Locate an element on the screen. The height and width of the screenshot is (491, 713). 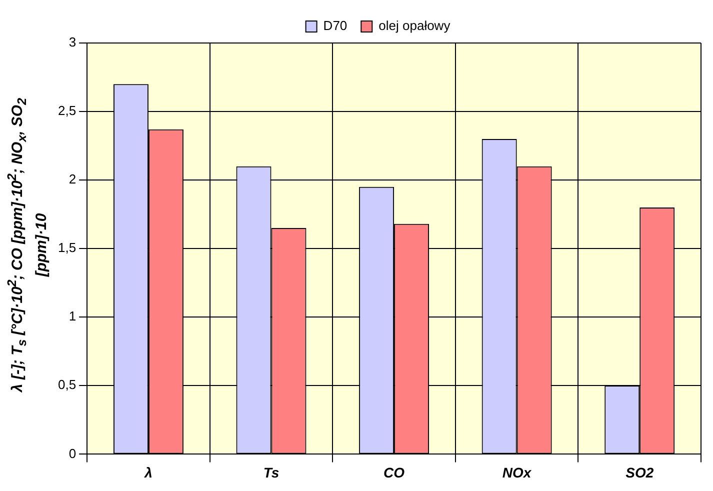
y-tick-label: 0,5 is located at coordinates (67, 384).